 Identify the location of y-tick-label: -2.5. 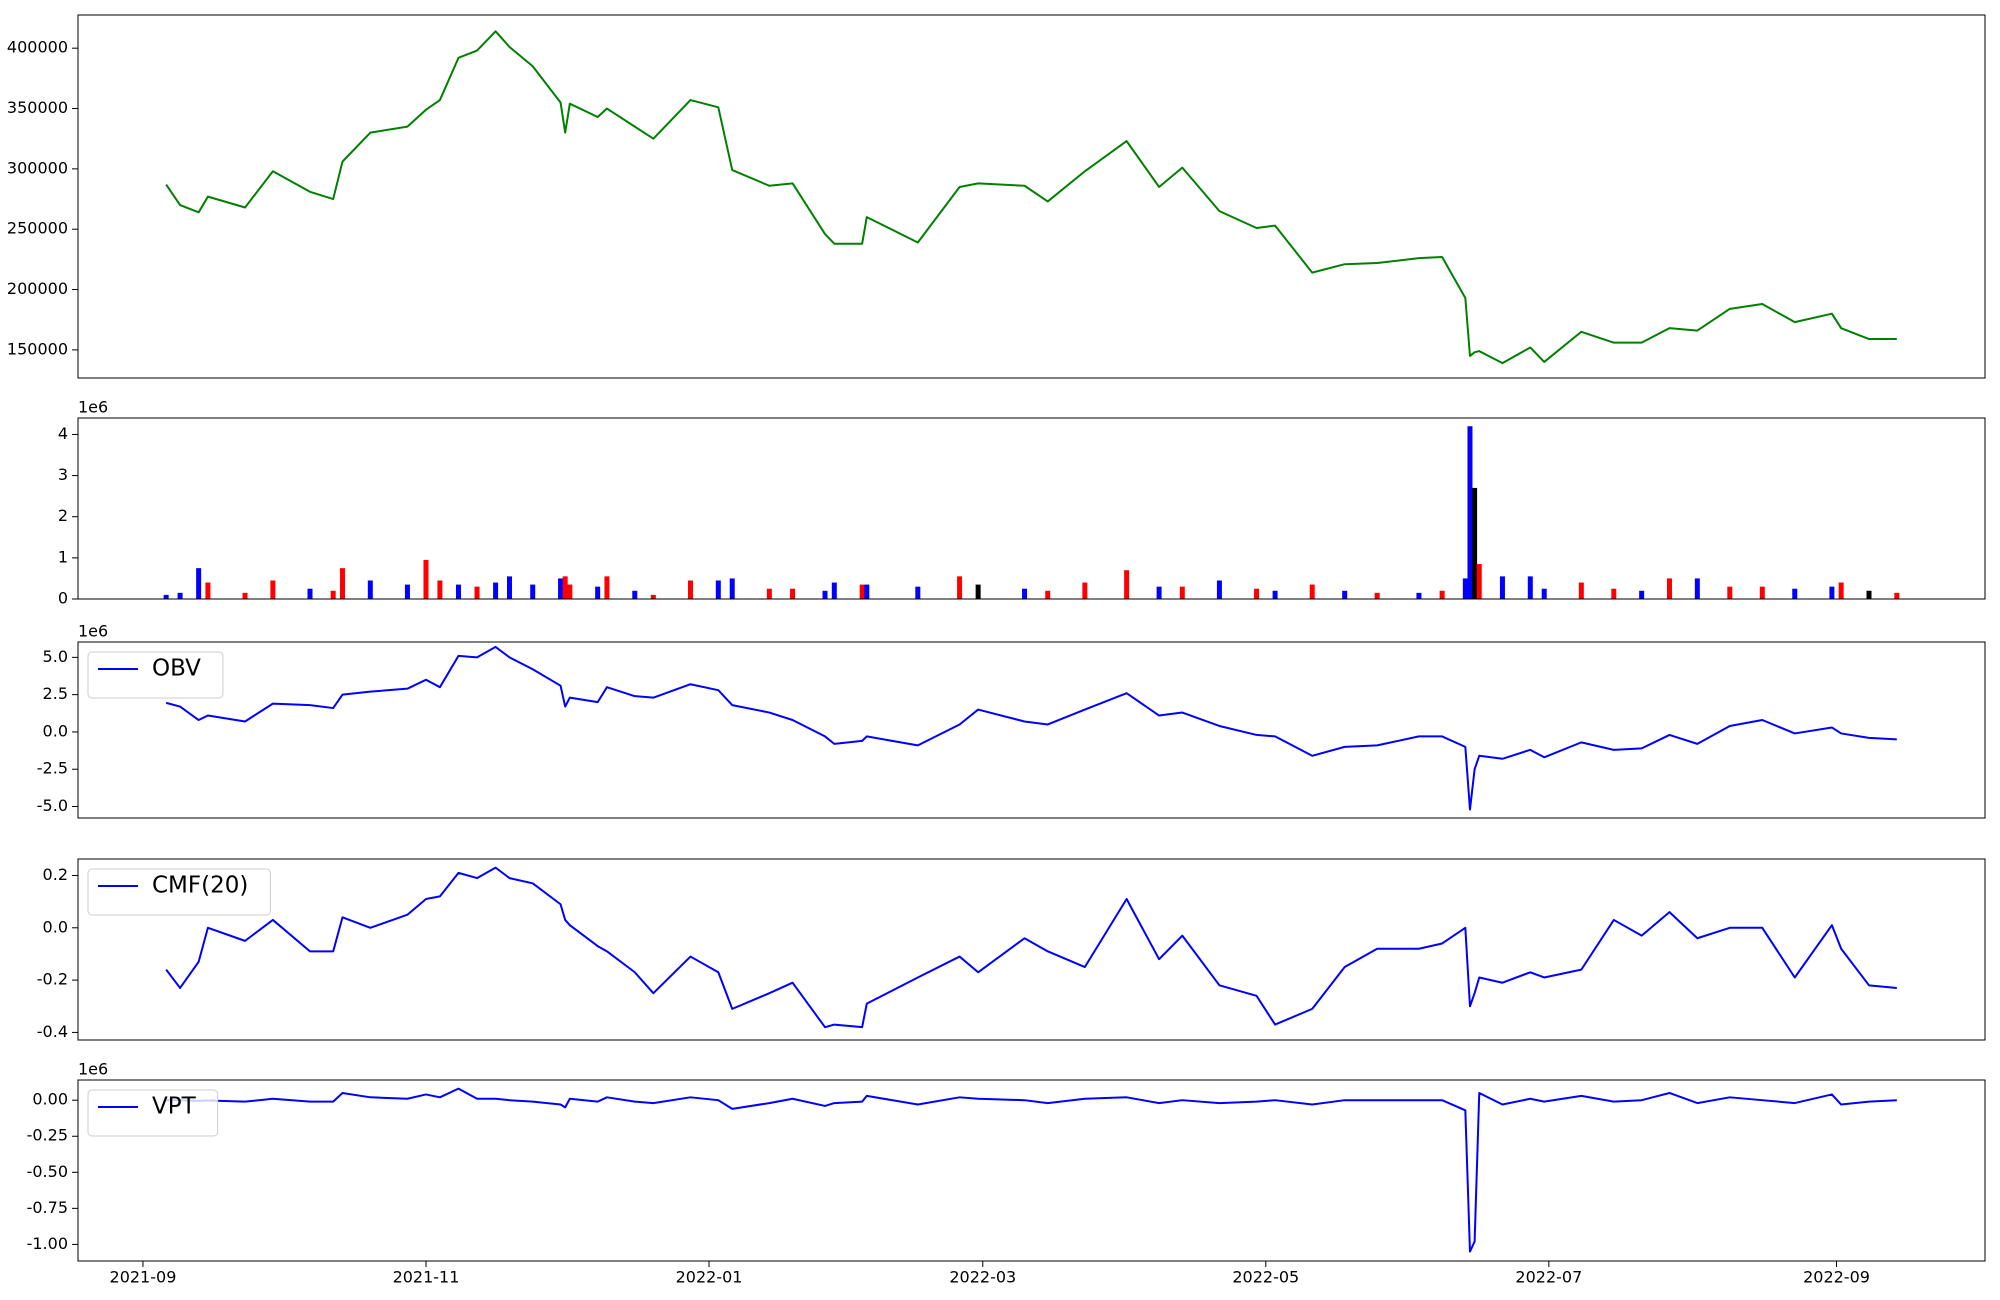
(52, 768).